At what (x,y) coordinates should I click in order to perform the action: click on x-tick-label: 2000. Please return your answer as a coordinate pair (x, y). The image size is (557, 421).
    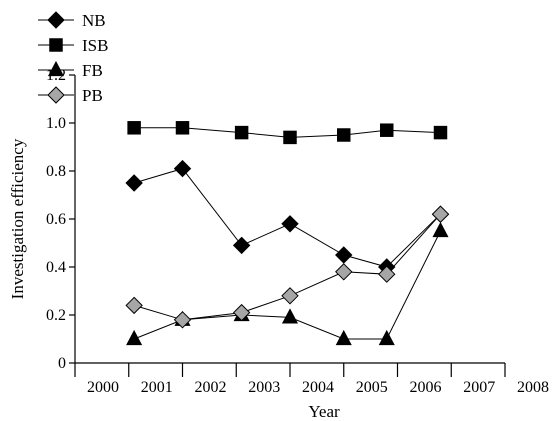
    Looking at the image, I should click on (103, 387).